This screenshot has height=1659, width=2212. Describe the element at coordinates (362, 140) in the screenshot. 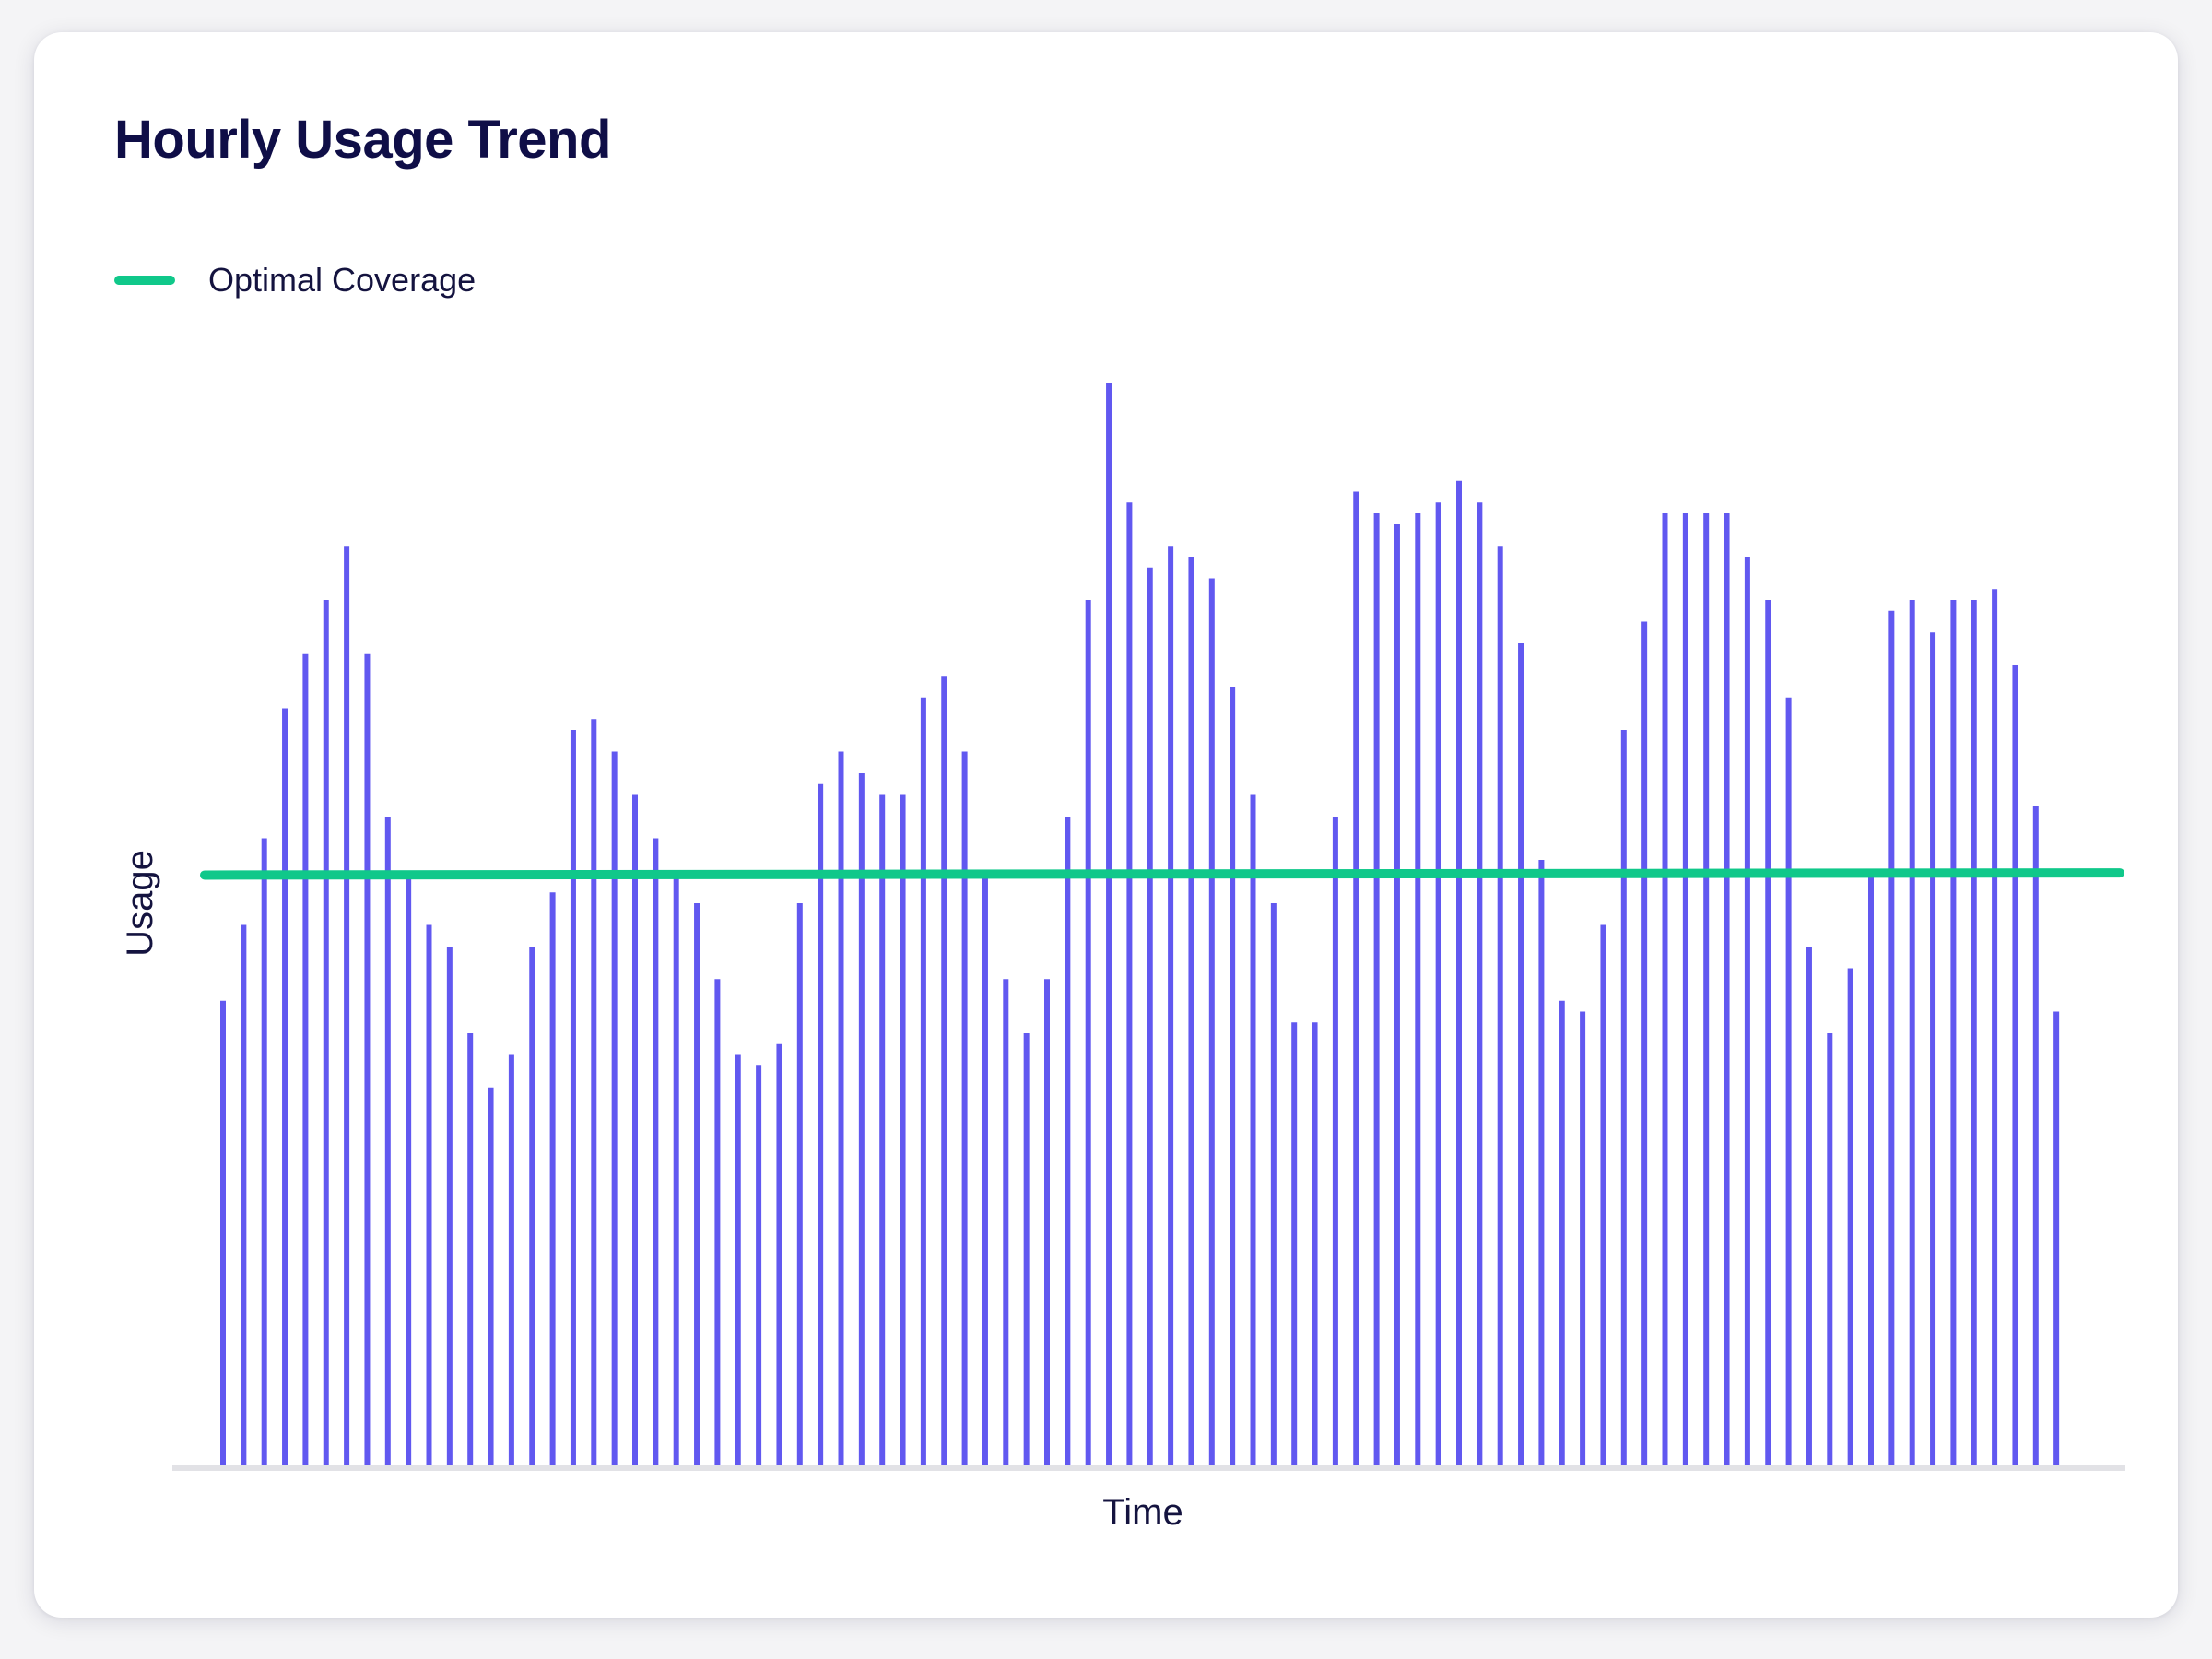

I see `chart-title: Hourly Usage Trend` at that location.